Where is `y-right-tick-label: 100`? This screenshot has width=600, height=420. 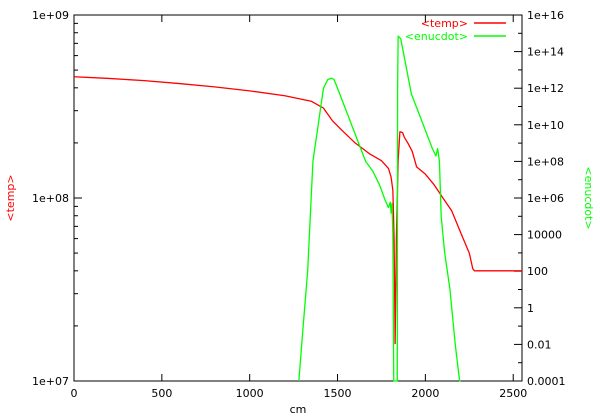
y-right-tick-label: 100 is located at coordinates (537, 271).